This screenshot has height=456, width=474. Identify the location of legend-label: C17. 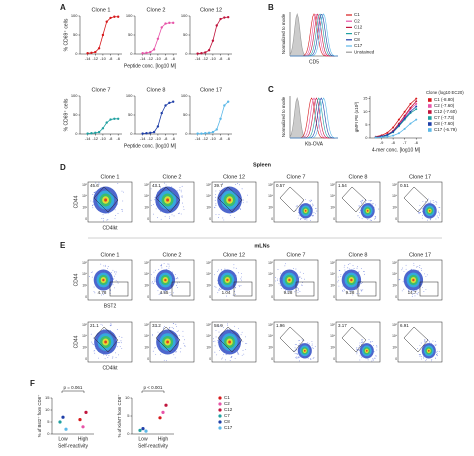
(358, 45).